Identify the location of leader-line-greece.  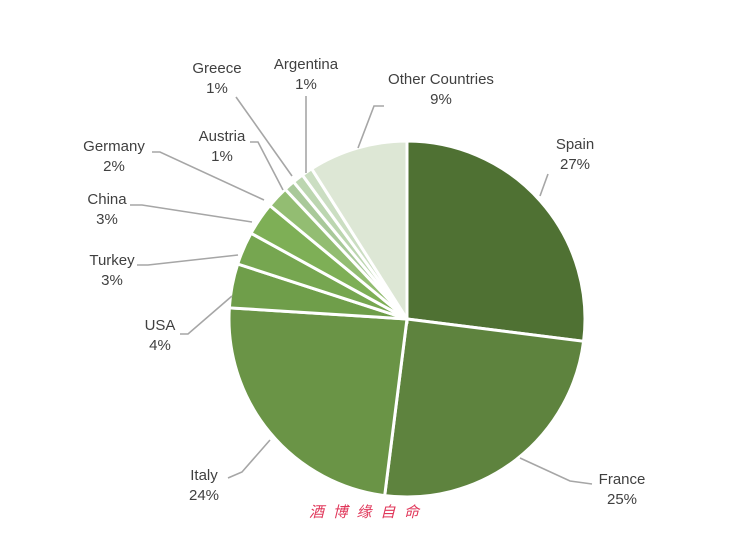
(264, 136).